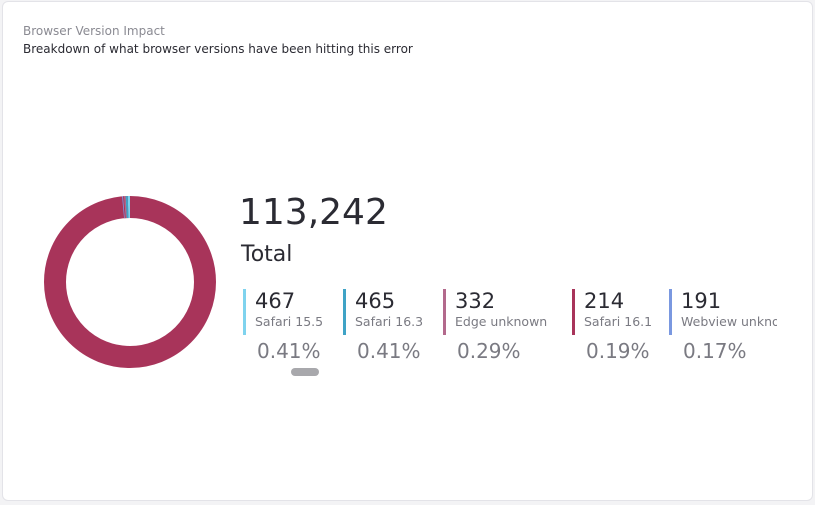  I want to click on legend-share: 0.29%, so click(489, 351).